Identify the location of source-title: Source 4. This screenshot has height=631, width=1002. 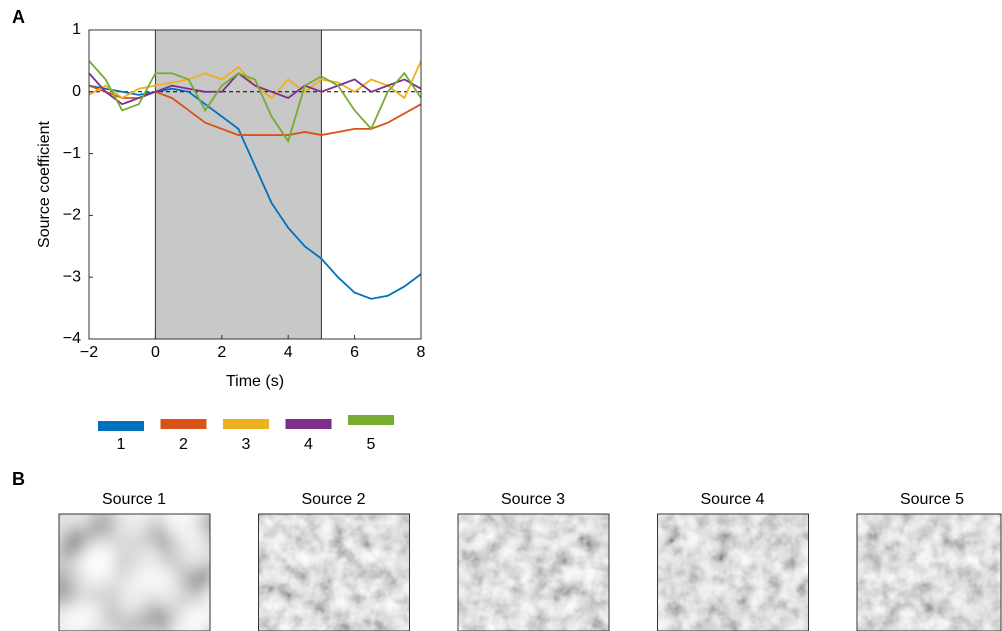
(732, 499).